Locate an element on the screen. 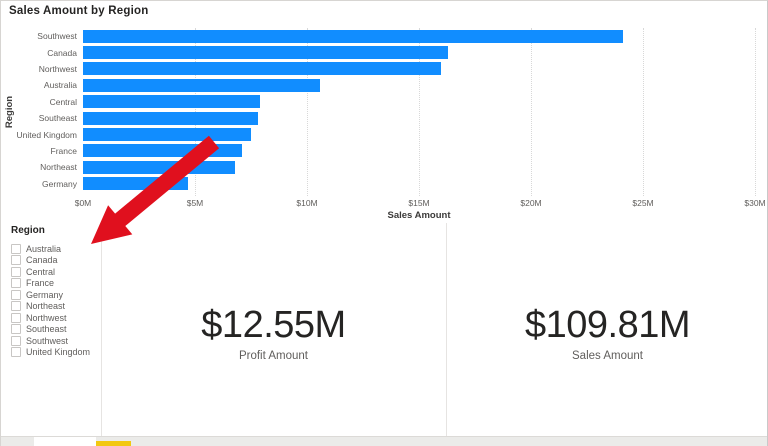 This screenshot has height=446, width=768. chart-row: Northeast is located at coordinates (384, 167).